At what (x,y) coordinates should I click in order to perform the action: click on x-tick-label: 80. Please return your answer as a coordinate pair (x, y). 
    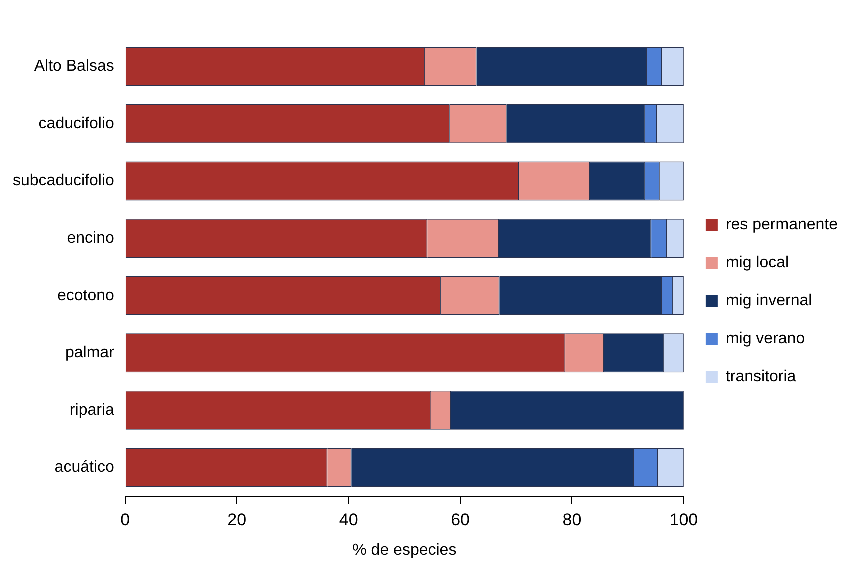
    Looking at the image, I should click on (572, 520).